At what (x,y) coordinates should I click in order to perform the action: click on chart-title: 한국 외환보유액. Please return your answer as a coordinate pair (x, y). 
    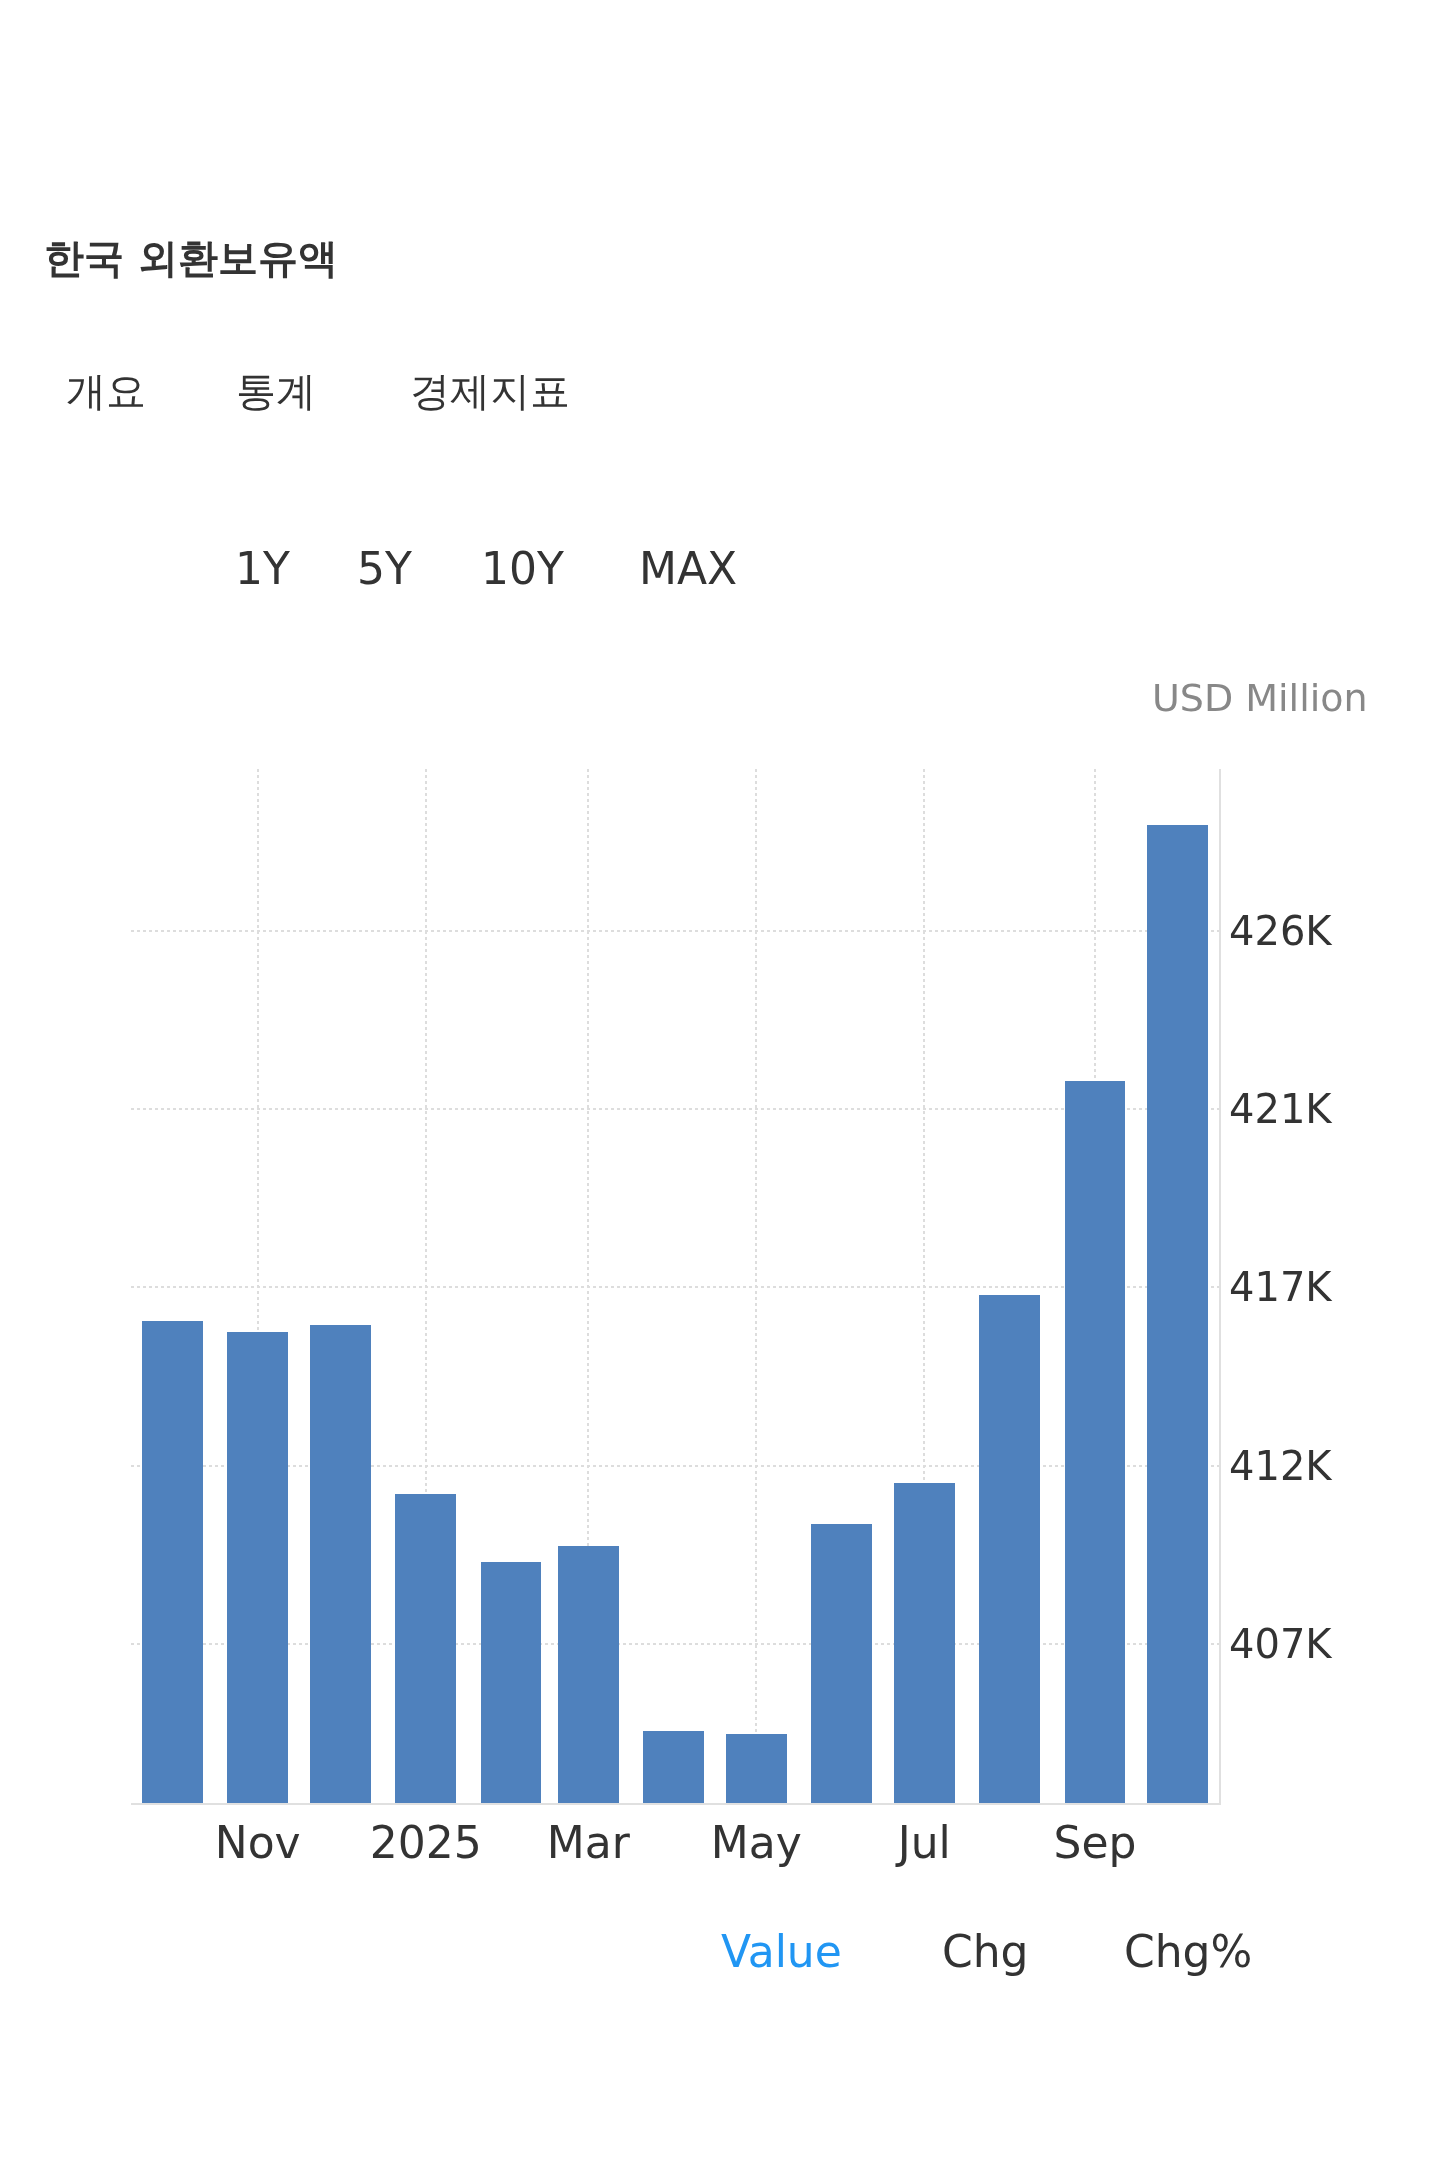
    Looking at the image, I should click on (191, 258).